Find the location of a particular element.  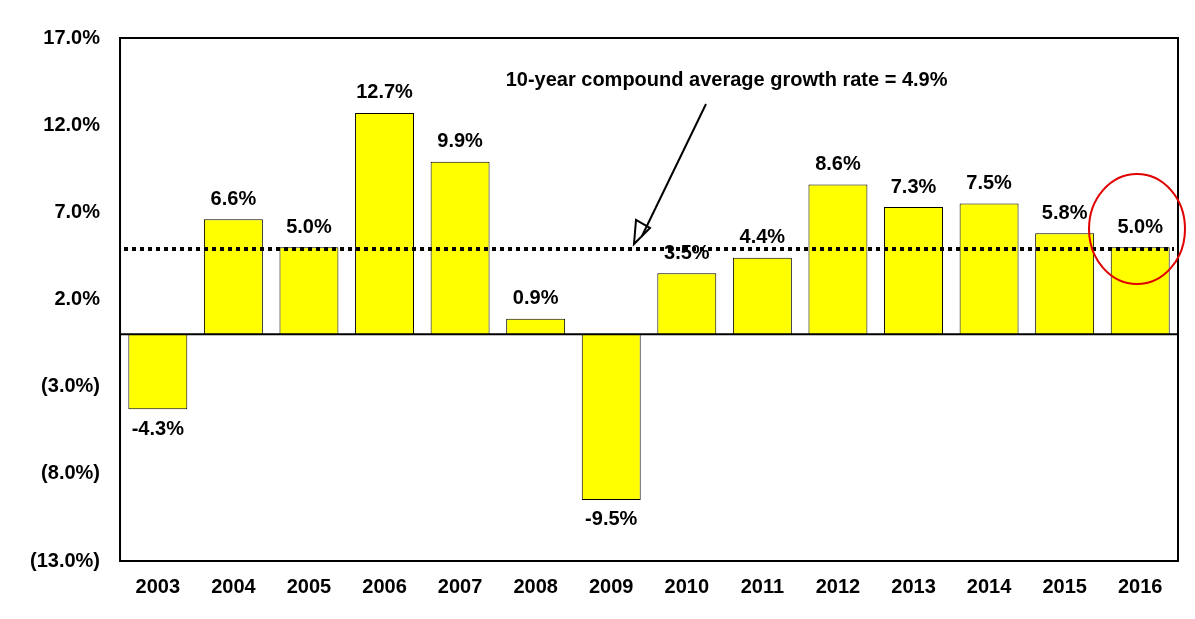

data-label: 8.6% is located at coordinates (838, 162).